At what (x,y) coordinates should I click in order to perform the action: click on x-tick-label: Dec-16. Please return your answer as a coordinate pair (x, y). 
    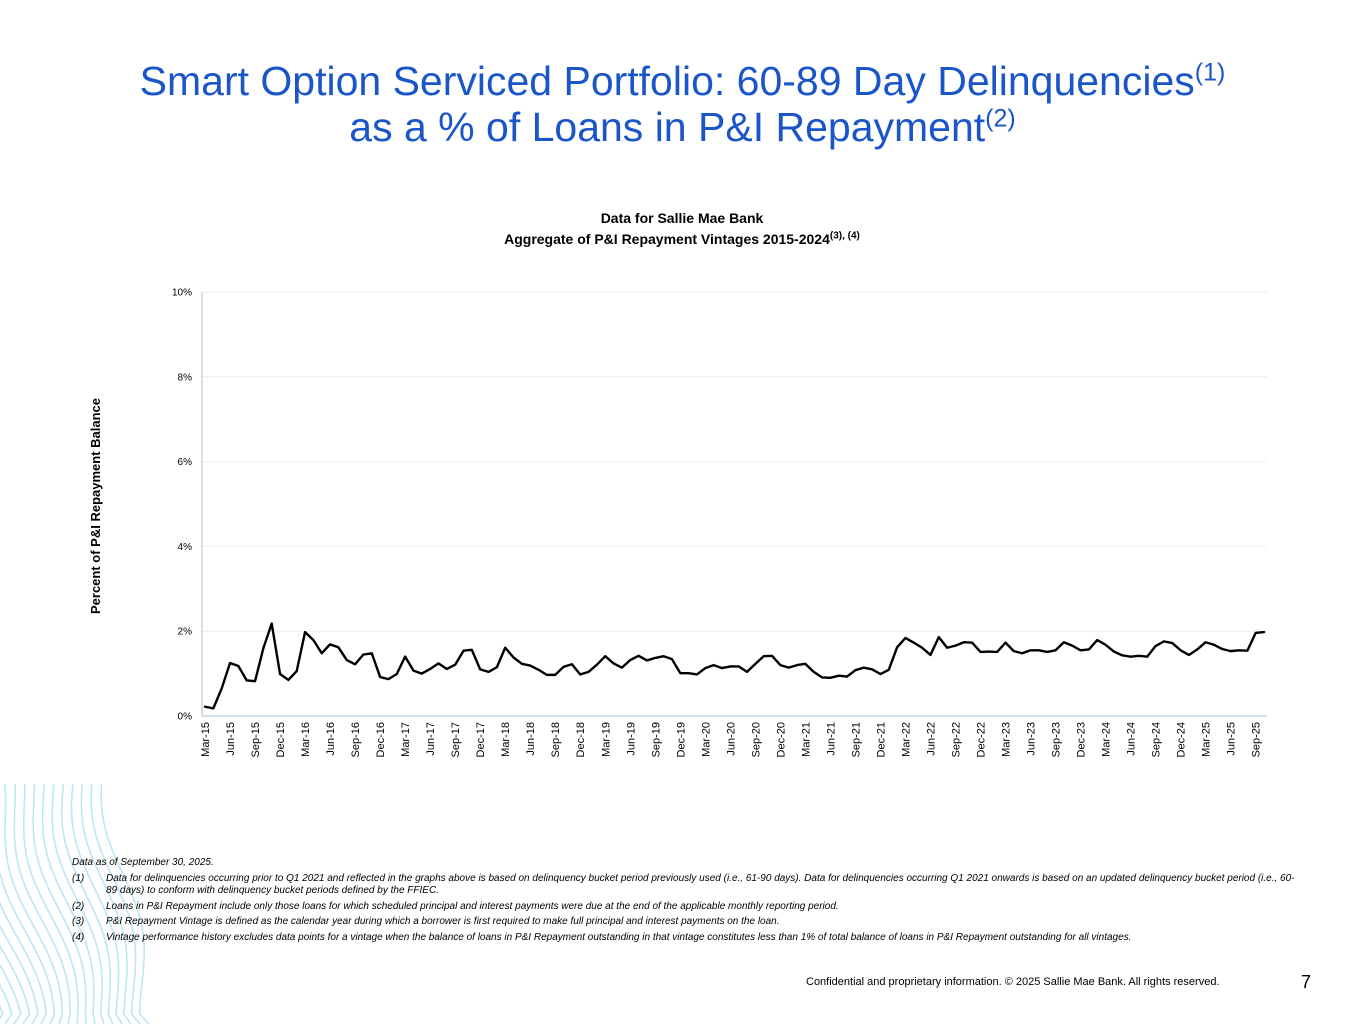
    Looking at the image, I should click on (381, 739).